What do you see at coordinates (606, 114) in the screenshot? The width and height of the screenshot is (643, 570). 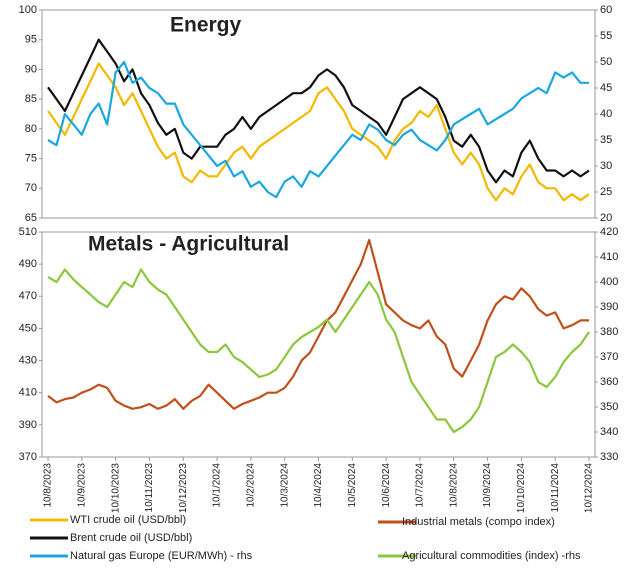 I see `y2-tick-label: 40` at bounding box center [606, 114].